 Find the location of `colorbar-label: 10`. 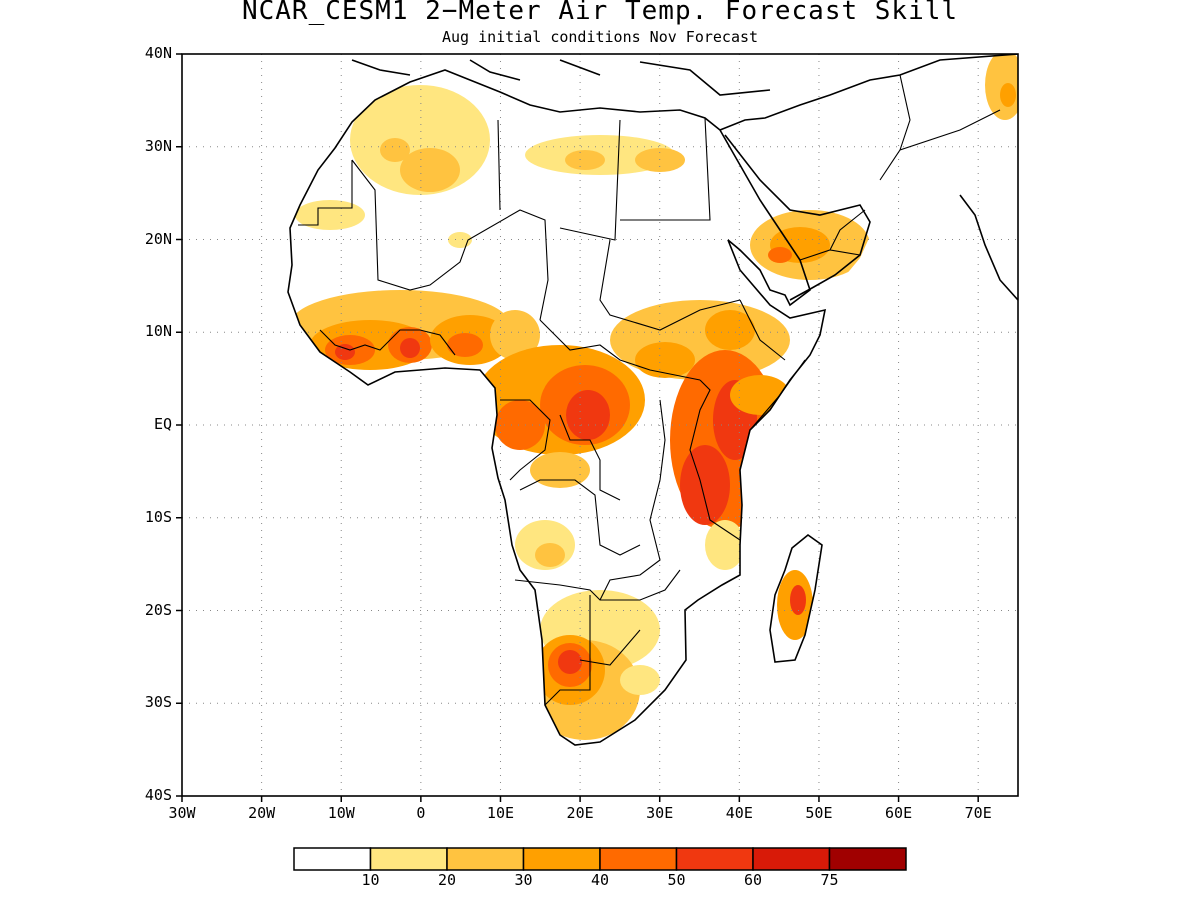

colorbar-label: 10 is located at coordinates (370, 880).